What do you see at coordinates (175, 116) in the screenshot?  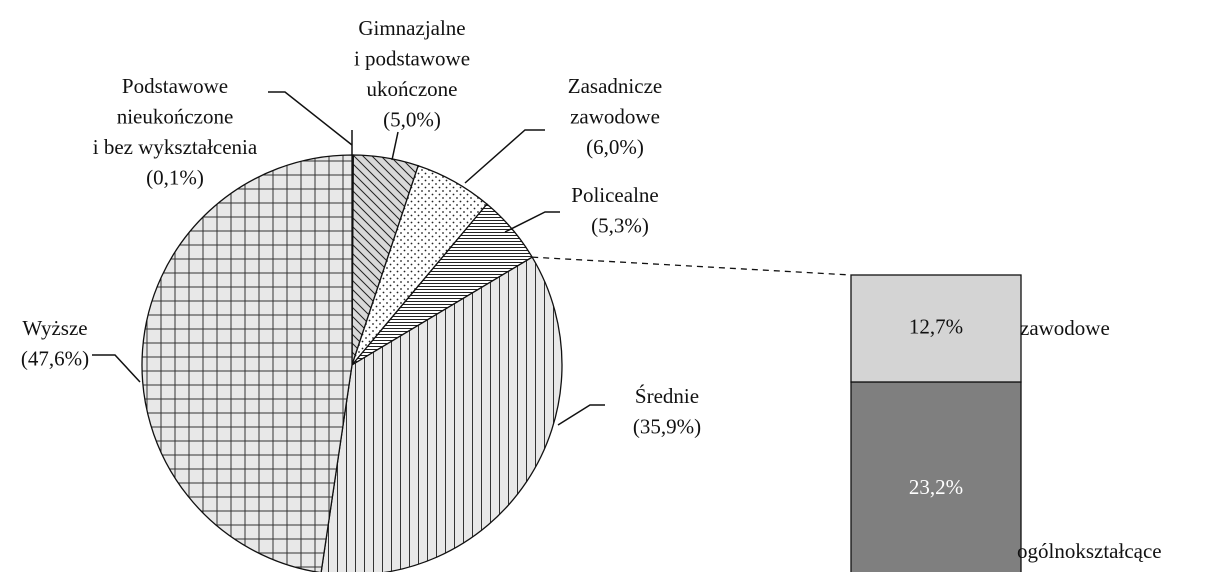 I see `slice-label: nieukończone` at bounding box center [175, 116].